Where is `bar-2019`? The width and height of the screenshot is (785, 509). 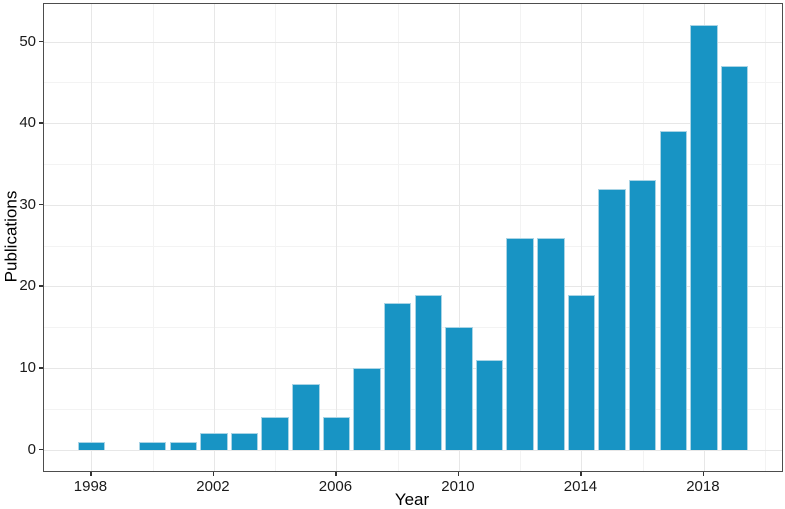
bar-2019 is located at coordinates (734, 258).